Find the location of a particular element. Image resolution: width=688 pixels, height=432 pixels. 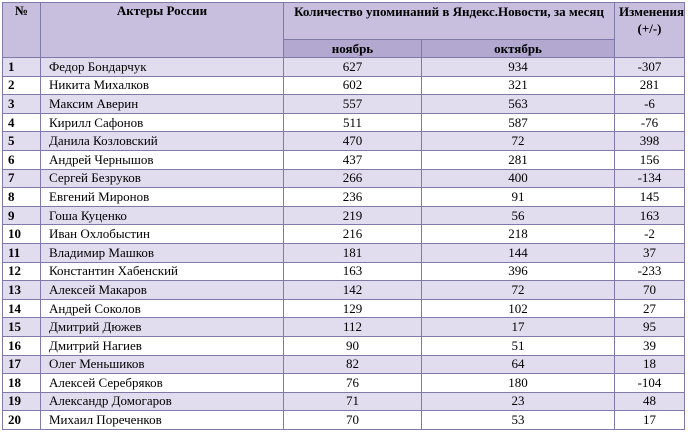

row-number: 18 is located at coordinates (21, 383).